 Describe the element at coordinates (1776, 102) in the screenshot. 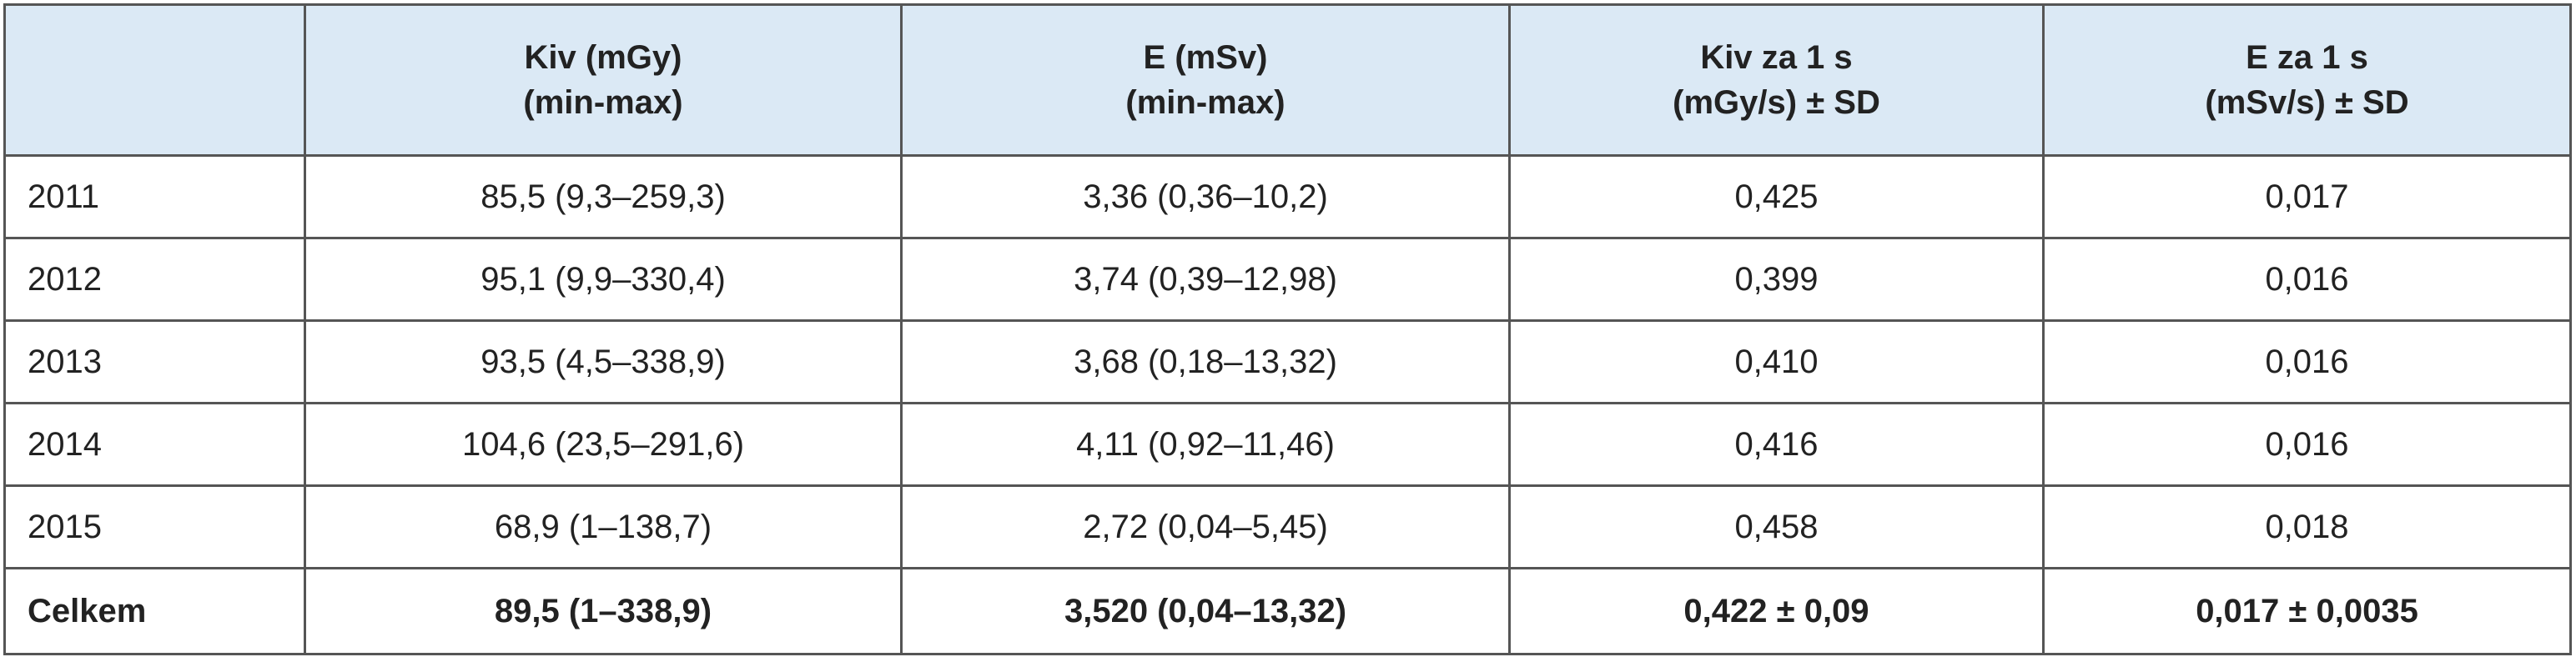

I see `header-line: (mGy/s) ± SD` at that location.